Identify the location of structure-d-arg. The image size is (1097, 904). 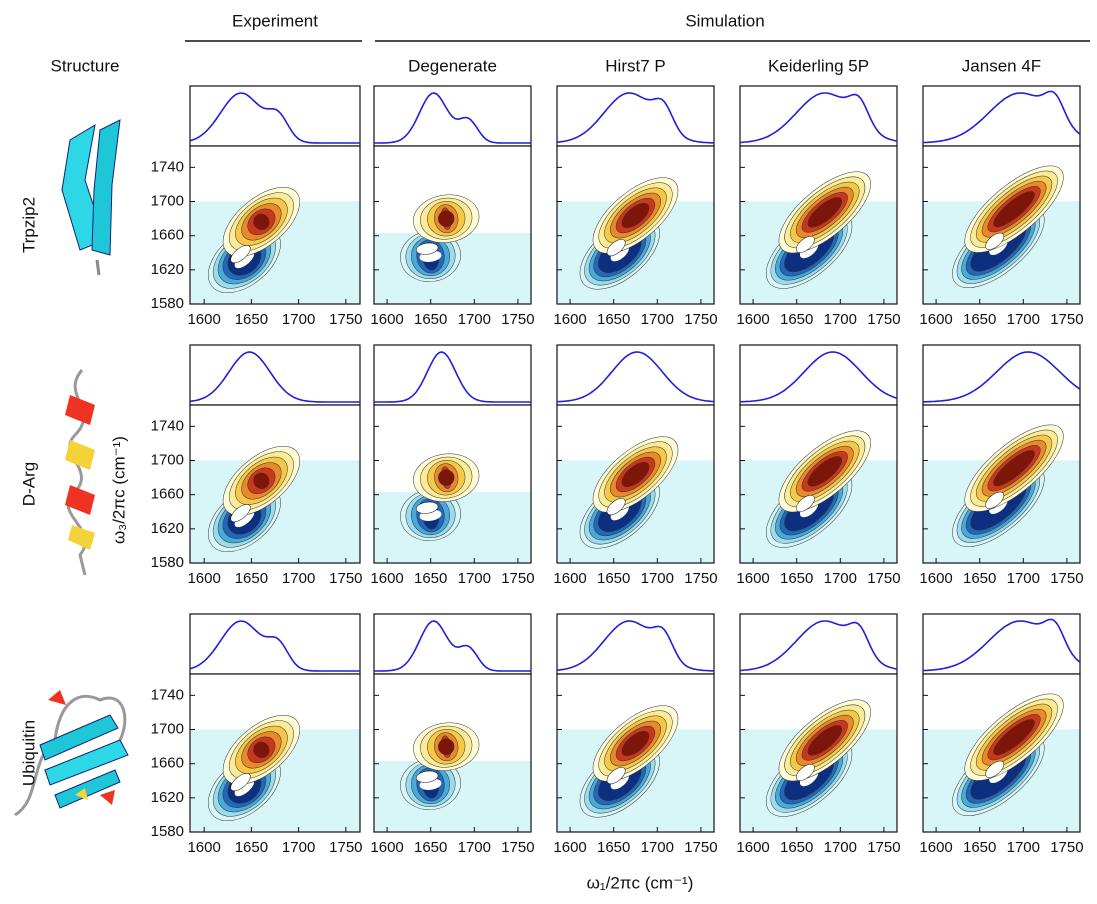
(80, 472).